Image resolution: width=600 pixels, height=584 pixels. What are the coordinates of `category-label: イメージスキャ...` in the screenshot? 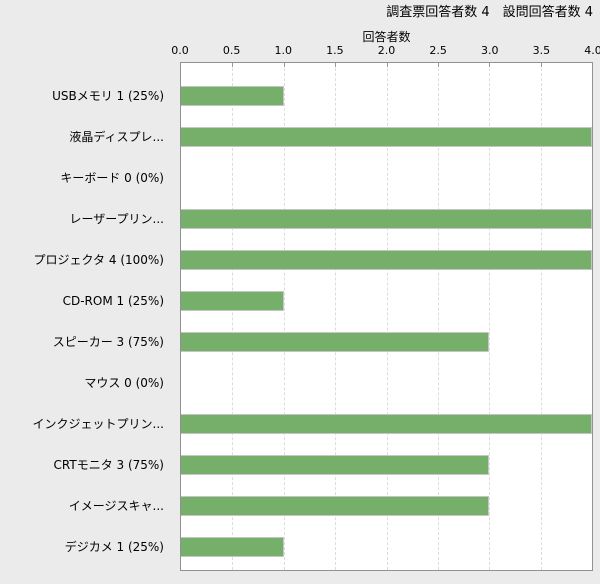 It's located at (116, 506).